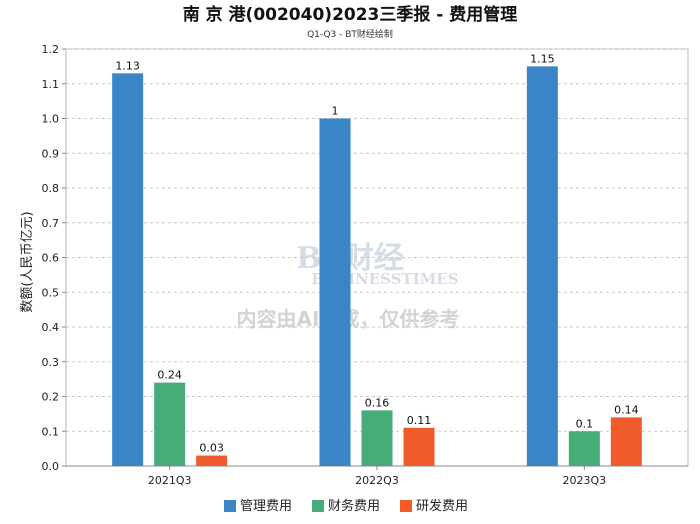  I want to click on y-tick-label: 0.9, so click(51, 153).